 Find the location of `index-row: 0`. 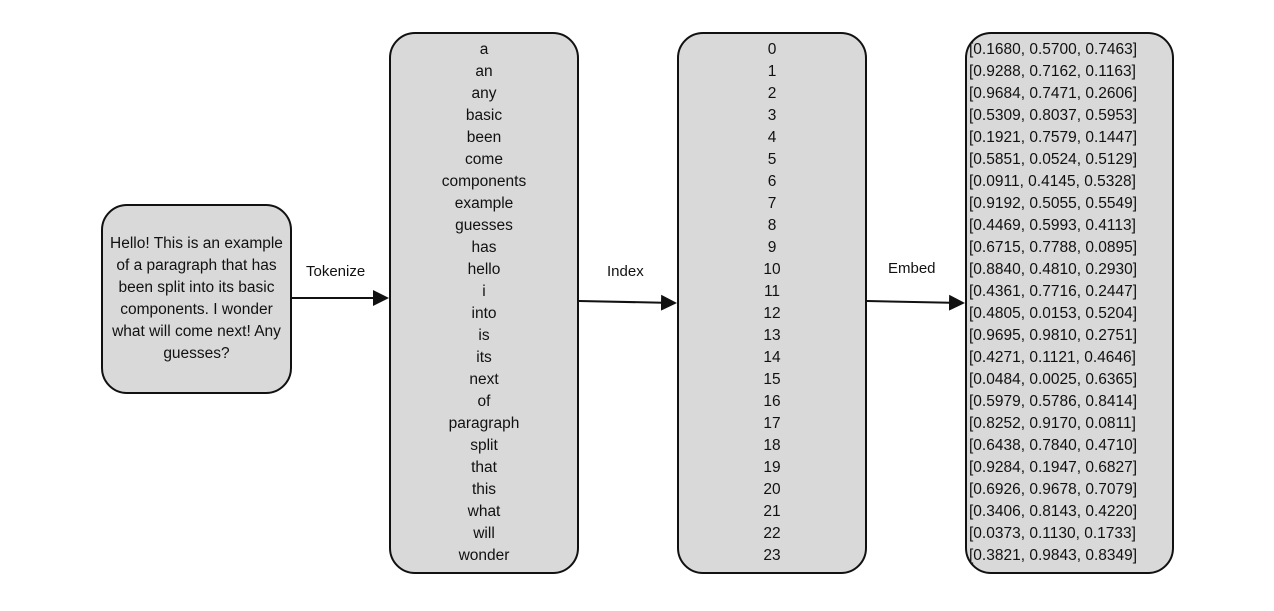

index-row: 0 is located at coordinates (772, 49).